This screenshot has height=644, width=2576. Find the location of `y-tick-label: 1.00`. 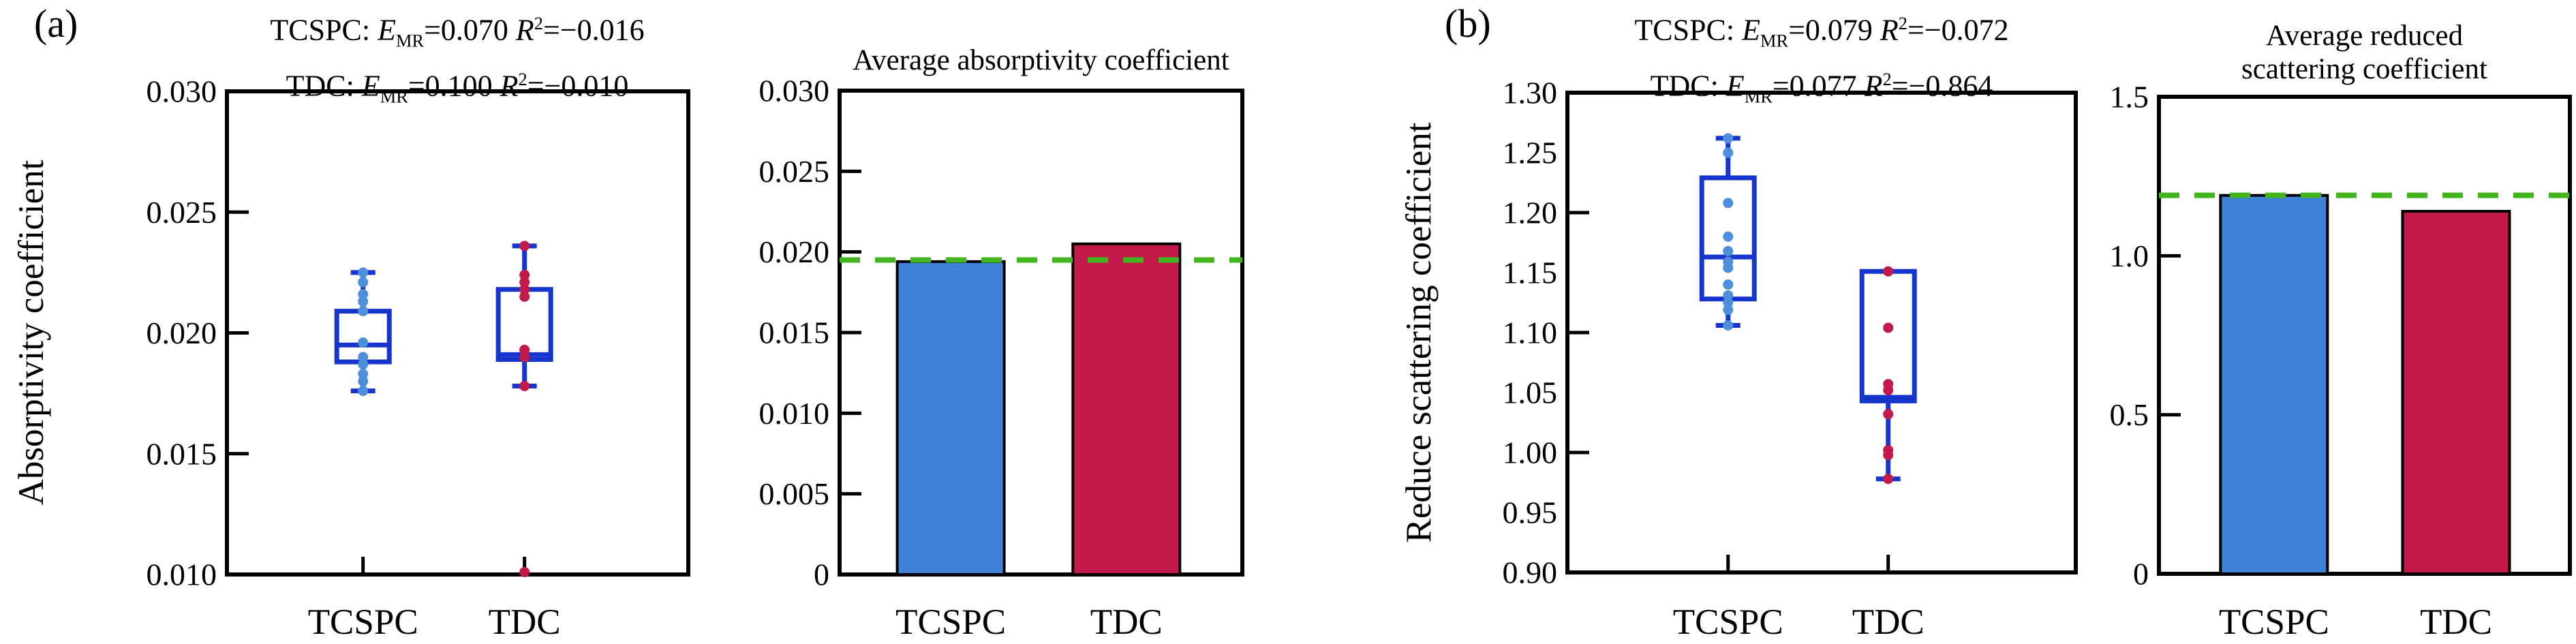

y-tick-label: 1.00 is located at coordinates (1530, 453).